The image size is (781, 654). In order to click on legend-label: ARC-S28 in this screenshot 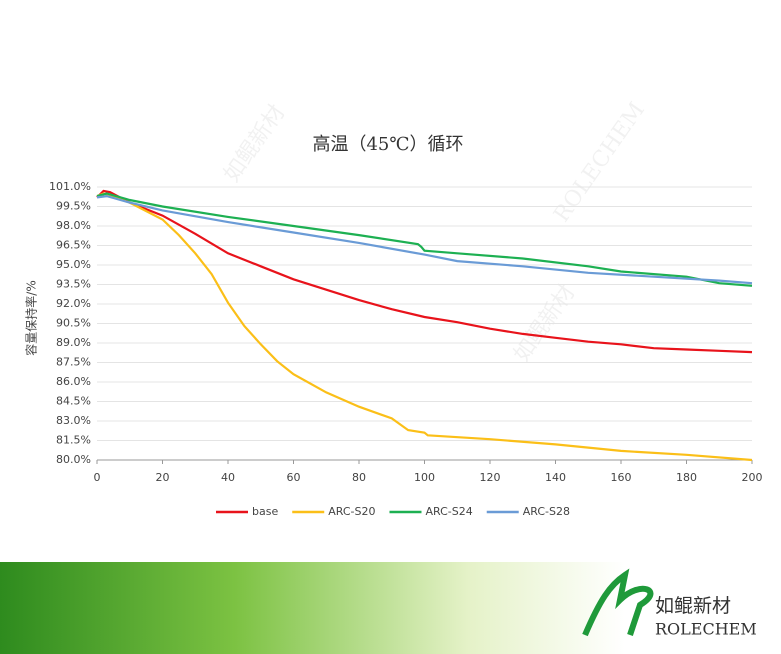, I will do `click(546, 511)`.